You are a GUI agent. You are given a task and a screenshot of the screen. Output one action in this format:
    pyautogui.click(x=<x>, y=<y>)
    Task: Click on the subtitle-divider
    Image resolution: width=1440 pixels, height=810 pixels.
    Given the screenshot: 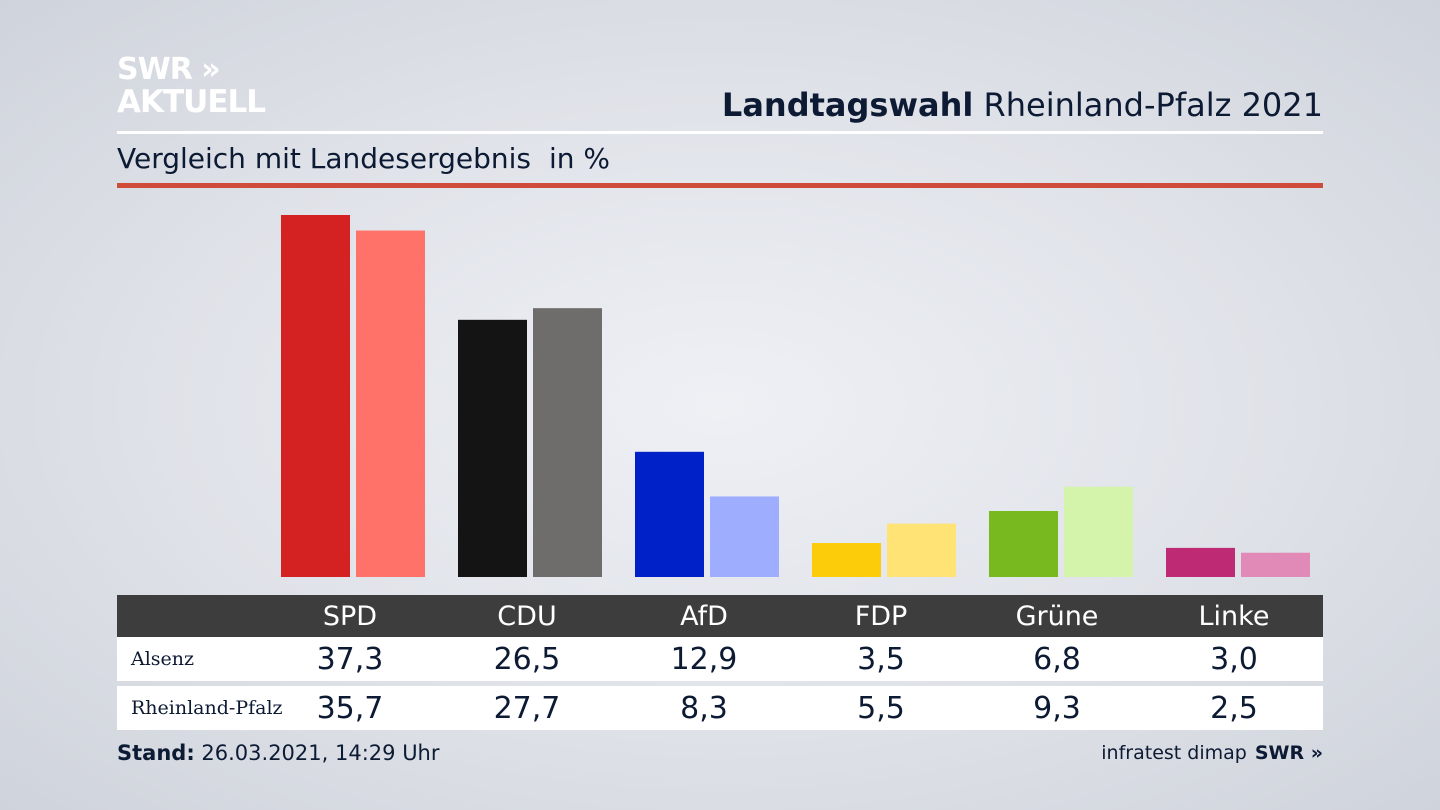 What is the action you would take?
    pyautogui.click(x=720, y=185)
    